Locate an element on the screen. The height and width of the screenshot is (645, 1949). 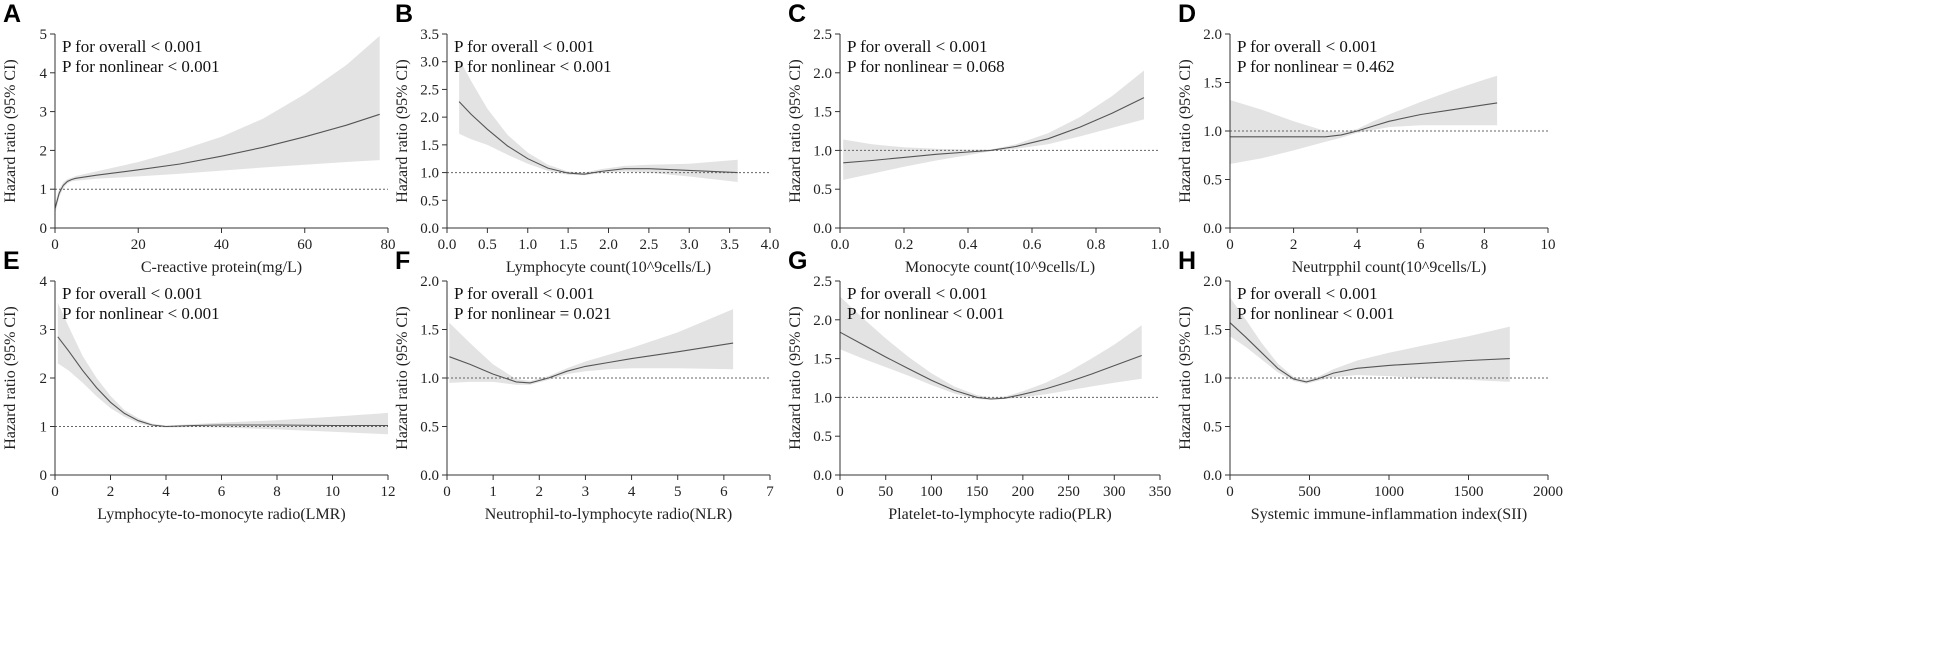
x-tick-label: 40 is located at coordinates (221, 245).